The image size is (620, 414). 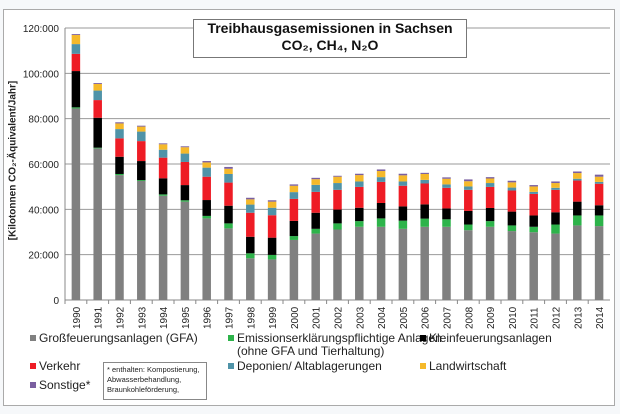 What do you see at coordinates (317, 317) in the screenshot?
I see `x-tick-label: 2001` at bounding box center [317, 317].